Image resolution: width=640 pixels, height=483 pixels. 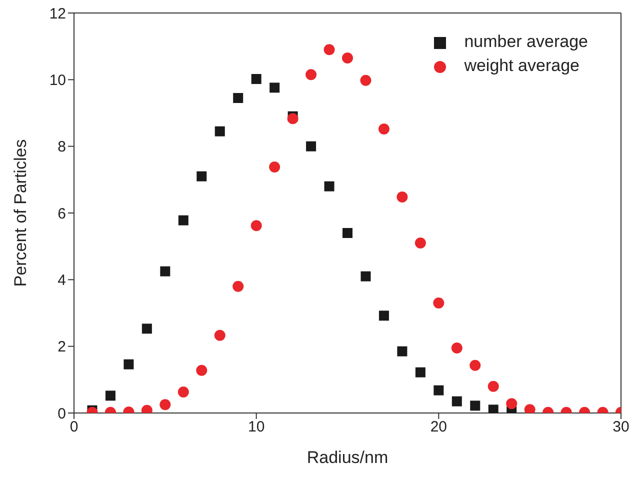 I want to click on x-axis-title: Radius/nm, so click(x=347, y=457).